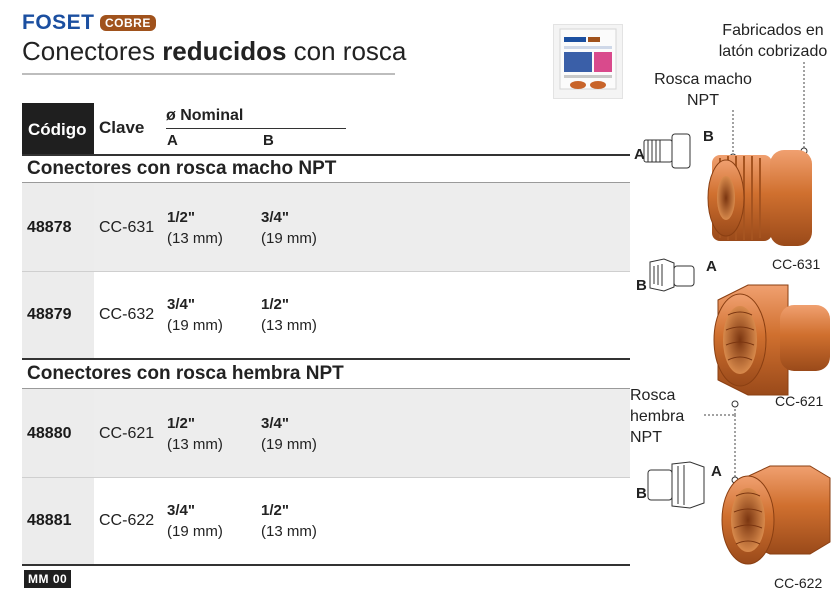 Image resolution: width=834 pixels, height=601 pixels. What do you see at coordinates (676, 485) in the screenshot?
I see `cc622-outline-drawing` at bounding box center [676, 485].